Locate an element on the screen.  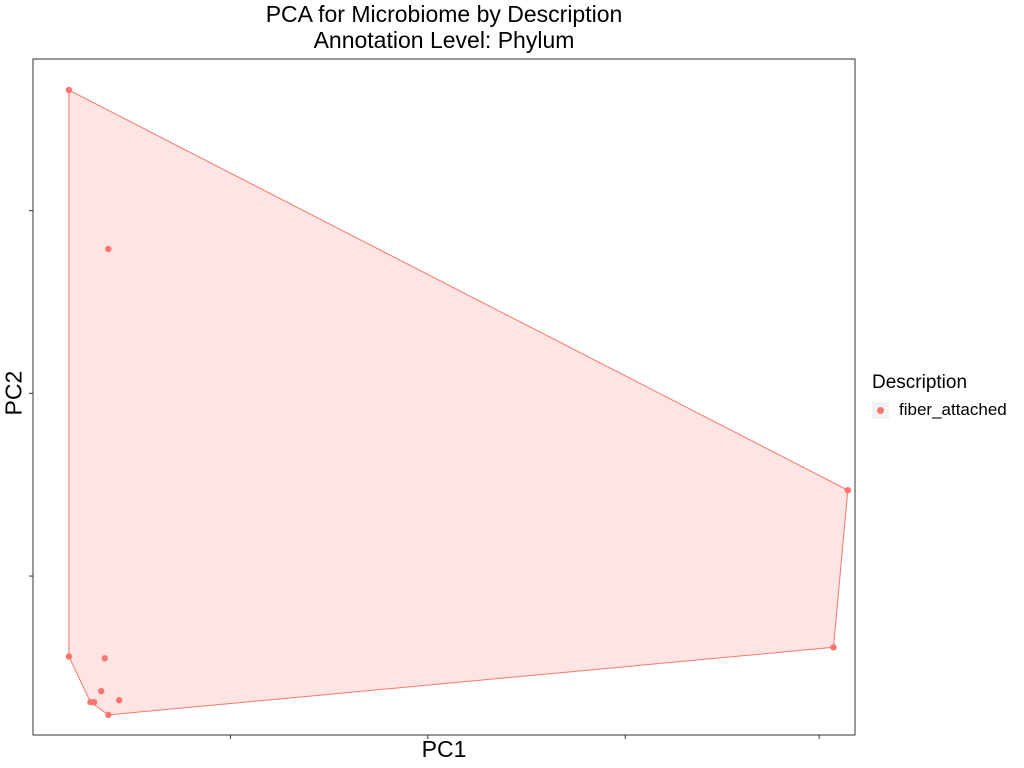
x-axis-title: PC1 is located at coordinates (444, 749).